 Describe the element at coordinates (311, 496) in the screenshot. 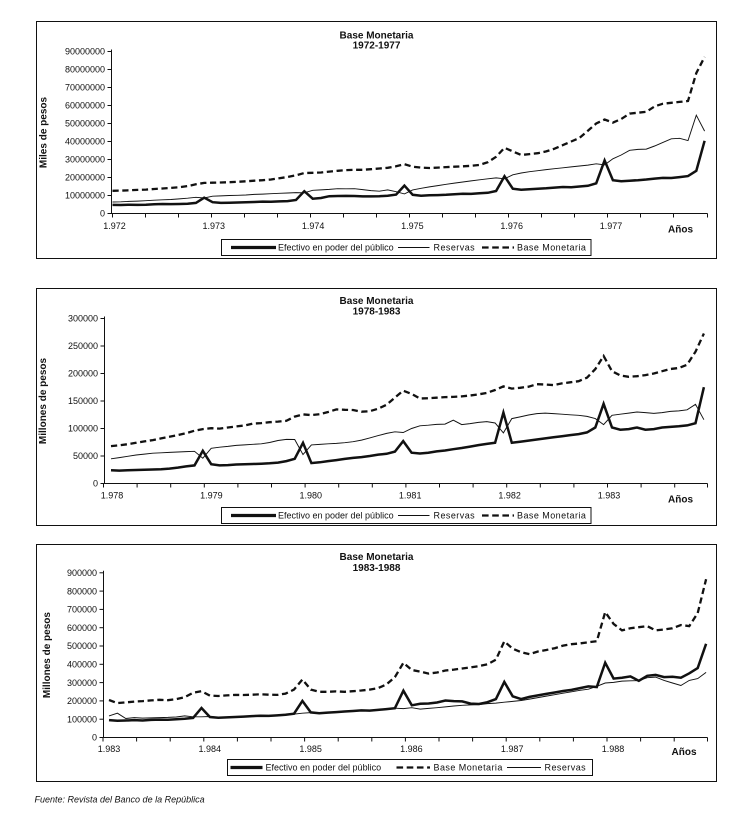

I see `svg-text: 1.980` at that location.